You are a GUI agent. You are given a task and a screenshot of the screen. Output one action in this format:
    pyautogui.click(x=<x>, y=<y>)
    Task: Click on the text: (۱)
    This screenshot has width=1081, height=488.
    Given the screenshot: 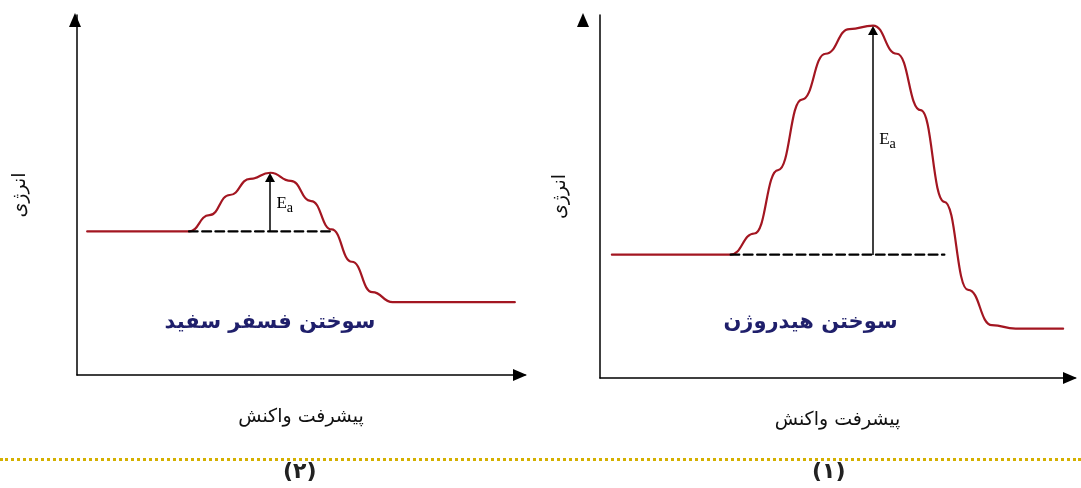 What is the action you would take?
    pyautogui.click(x=829, y=470)
    